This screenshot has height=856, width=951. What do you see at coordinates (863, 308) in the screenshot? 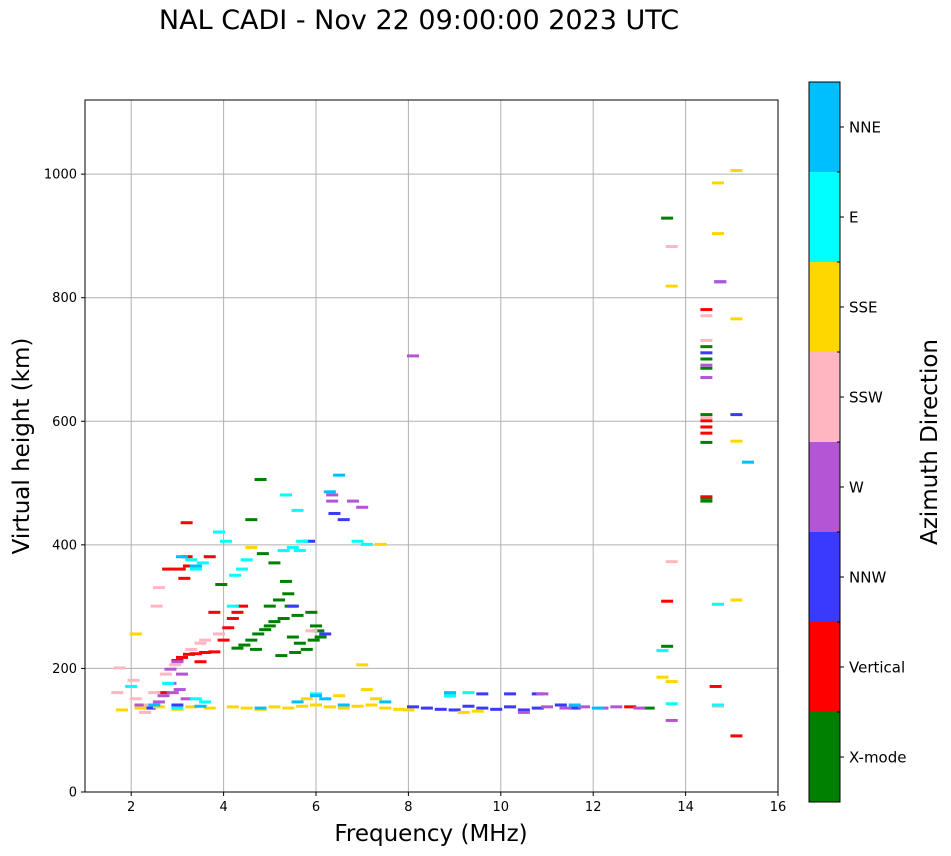
I see `colorbar-label: SSE` at bounding box center [863, 308].